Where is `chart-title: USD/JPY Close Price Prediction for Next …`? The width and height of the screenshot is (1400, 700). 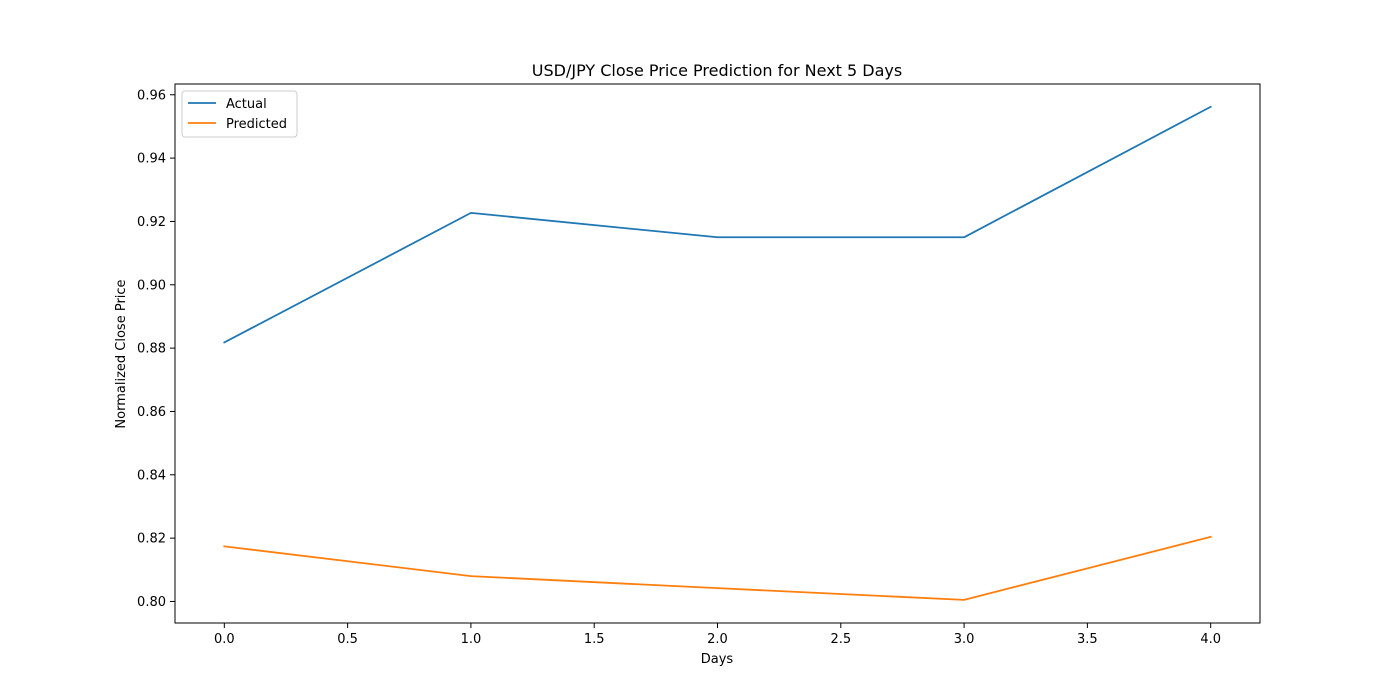
chart-title: USD/JPY Close Price Prediction for Next … is located at coordinates (717, 70).